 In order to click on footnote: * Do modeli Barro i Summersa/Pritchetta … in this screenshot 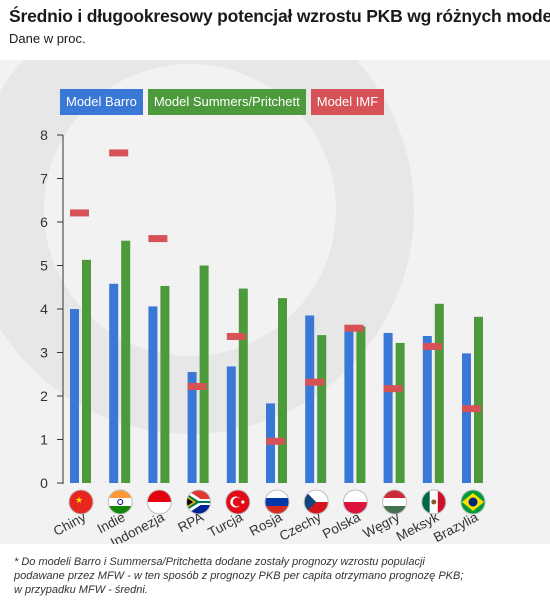, I will do `click(276, 576)`.